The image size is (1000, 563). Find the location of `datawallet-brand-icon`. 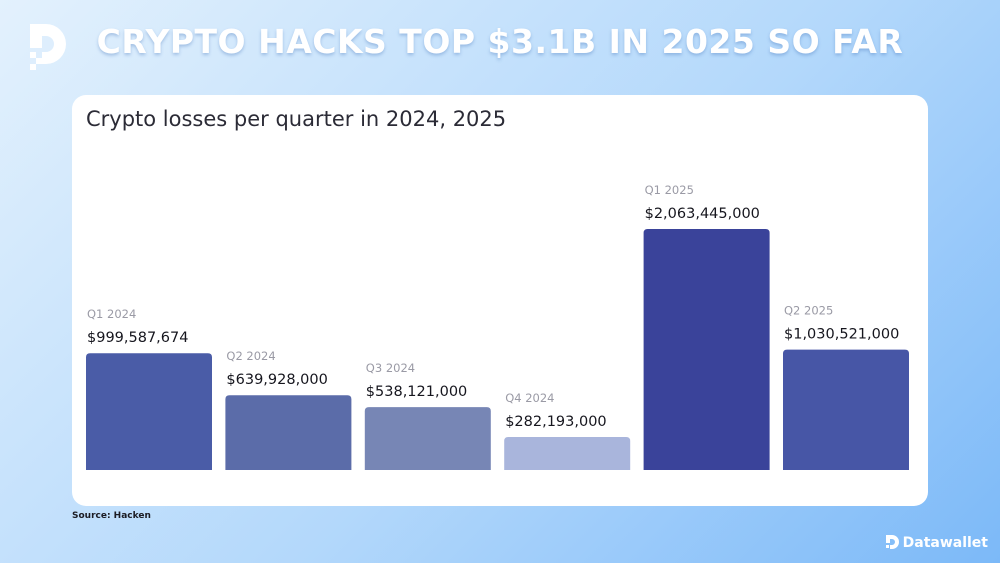

datawallet-brand-icon is located at coordinates (892, 542).